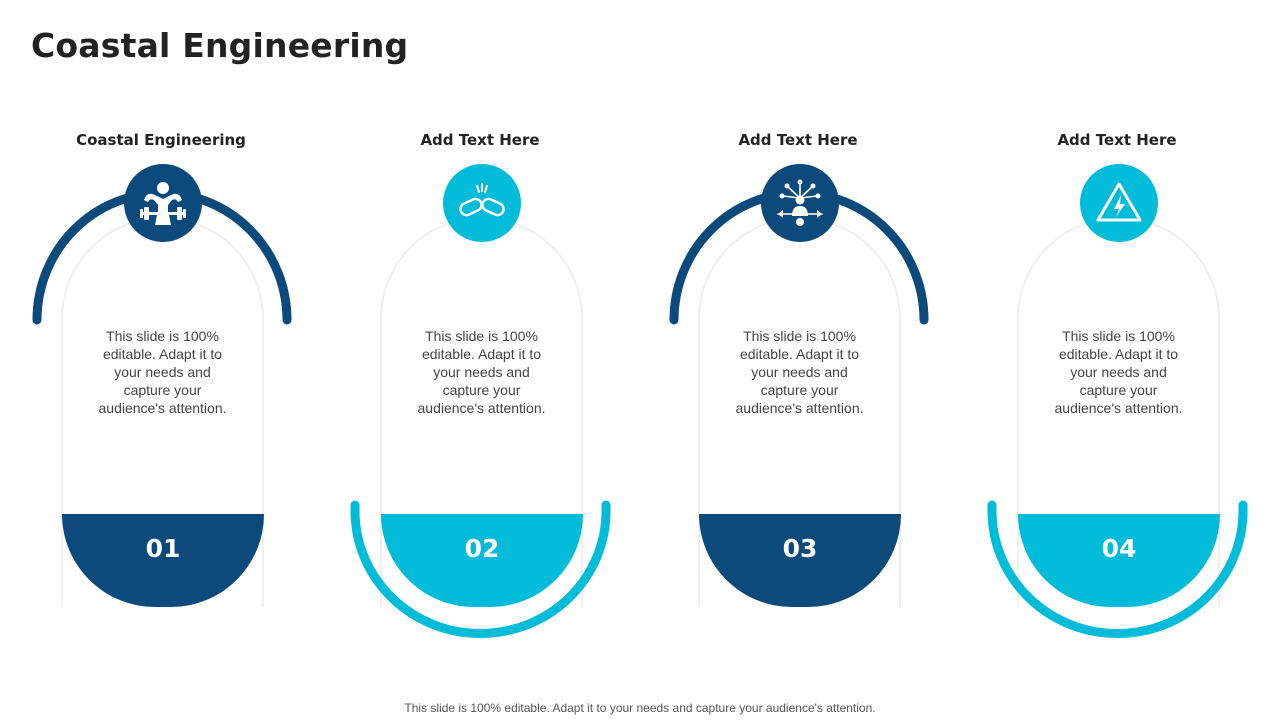  I want to click on slide-title: Coastal Engineering, so click(220, 45).